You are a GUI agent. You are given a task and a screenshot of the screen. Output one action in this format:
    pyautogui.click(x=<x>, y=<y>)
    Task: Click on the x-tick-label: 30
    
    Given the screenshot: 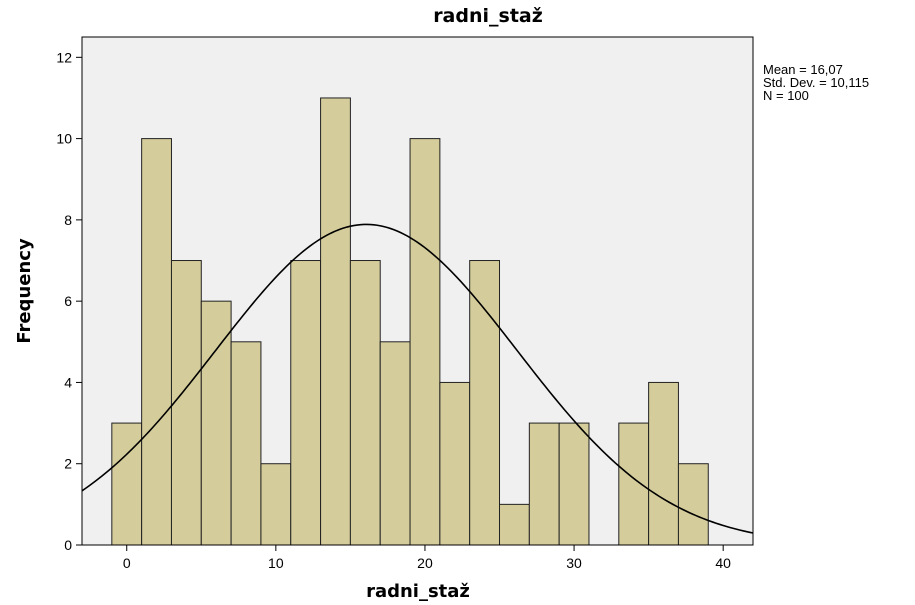 What is the action you would take?
    pyautogui.click(x=574, y=563)
    